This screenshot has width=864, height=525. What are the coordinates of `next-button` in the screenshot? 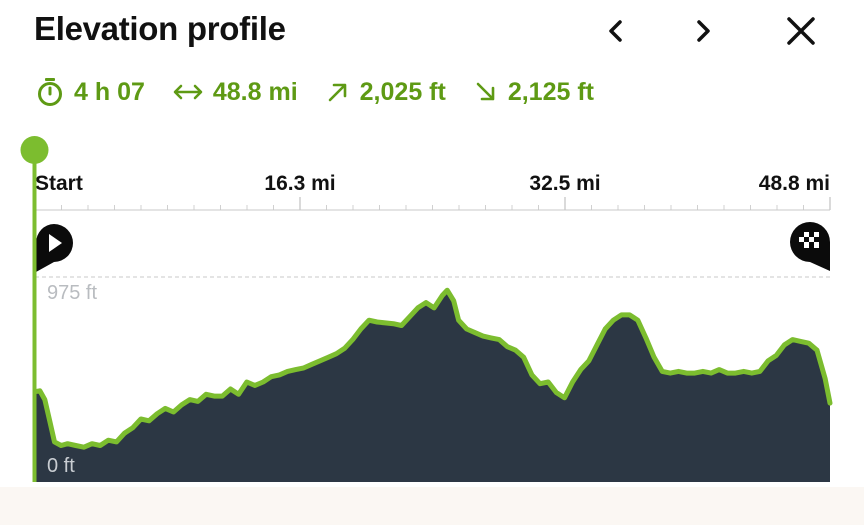 It's located at (703, 31).